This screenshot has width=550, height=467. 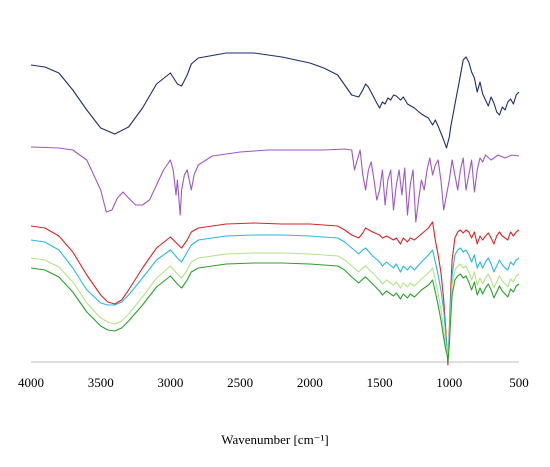 I want to click on x-axis-title: Wavenumber [cm⁻¹], so click(x=275, y=439).